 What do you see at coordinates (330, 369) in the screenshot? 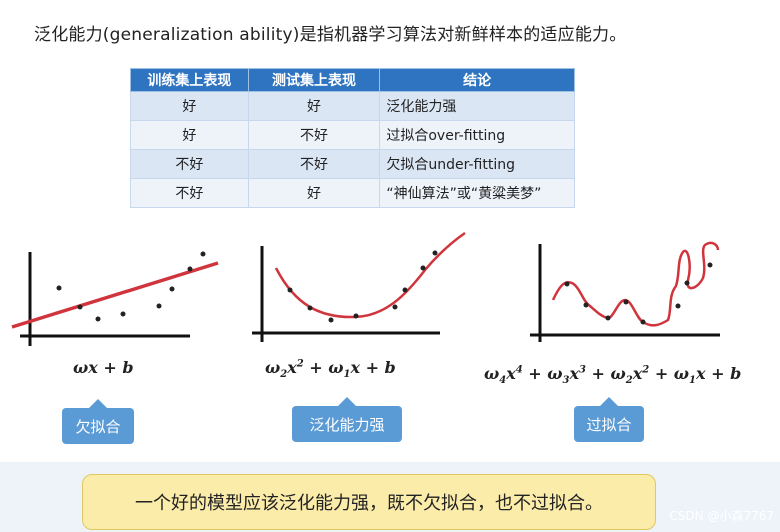
I see `formula-quadratic: ω2x2 + ω1x + b` at bounding box center [330, 369].